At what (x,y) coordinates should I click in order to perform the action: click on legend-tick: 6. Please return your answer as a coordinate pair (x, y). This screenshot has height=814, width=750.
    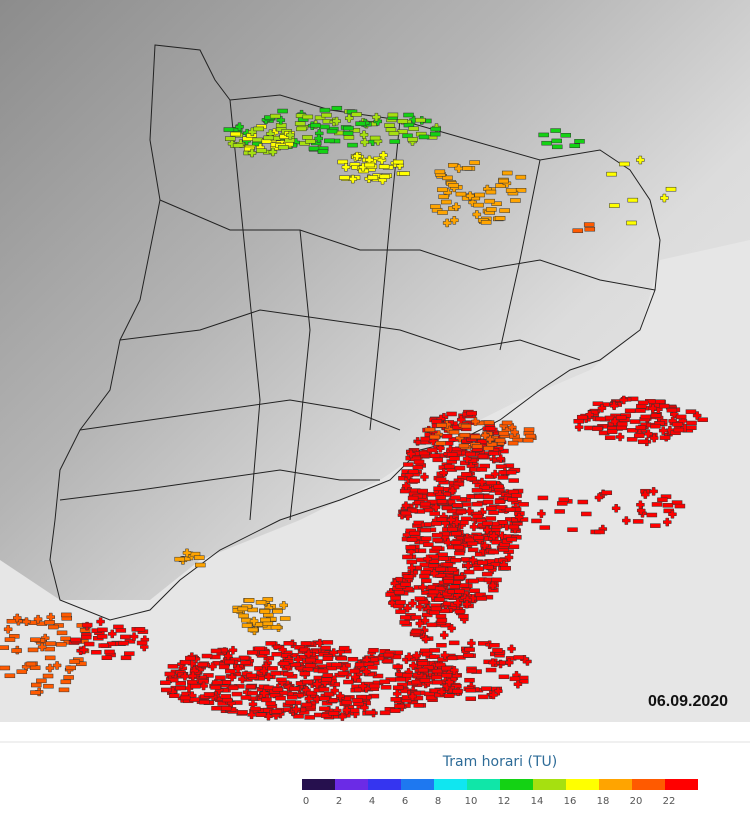
    Looking at the image, I should click on (405, 801).